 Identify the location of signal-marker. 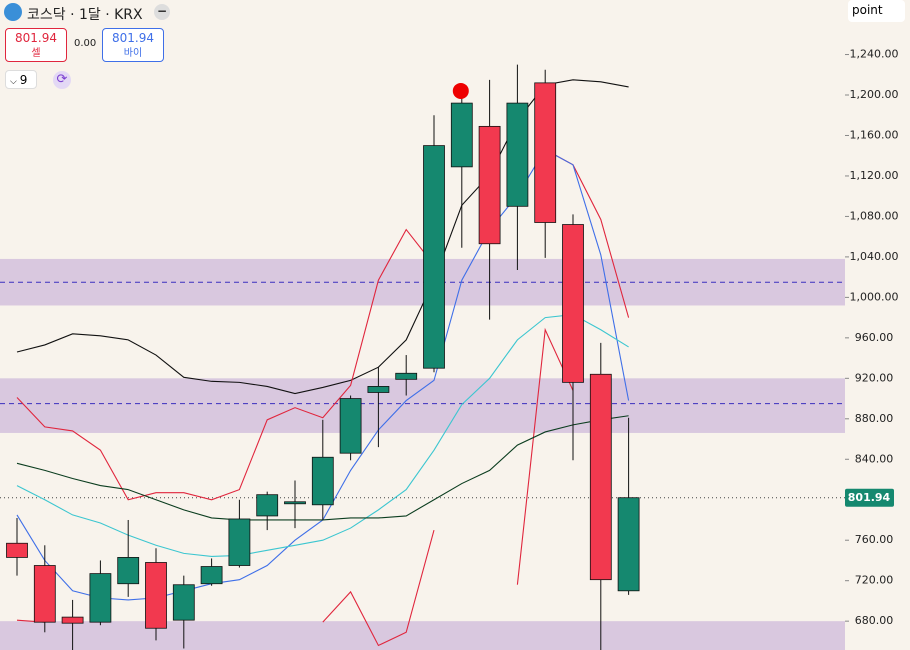
(460, 90).